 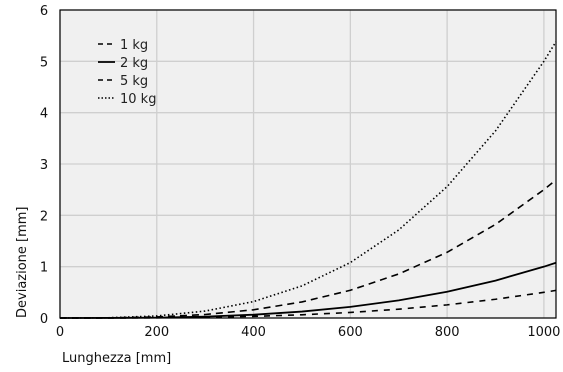 I want to click on x-tick-label: 0, so click(x=60, y=332).